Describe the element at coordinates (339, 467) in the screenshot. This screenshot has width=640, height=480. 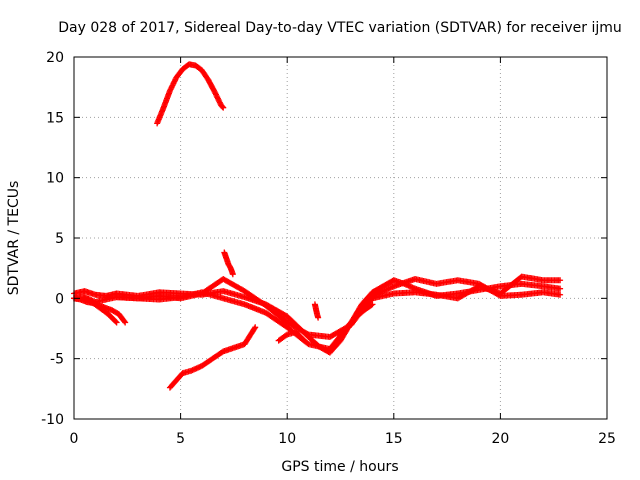
I see `x-axis-label: GPS time / hours` at that location.